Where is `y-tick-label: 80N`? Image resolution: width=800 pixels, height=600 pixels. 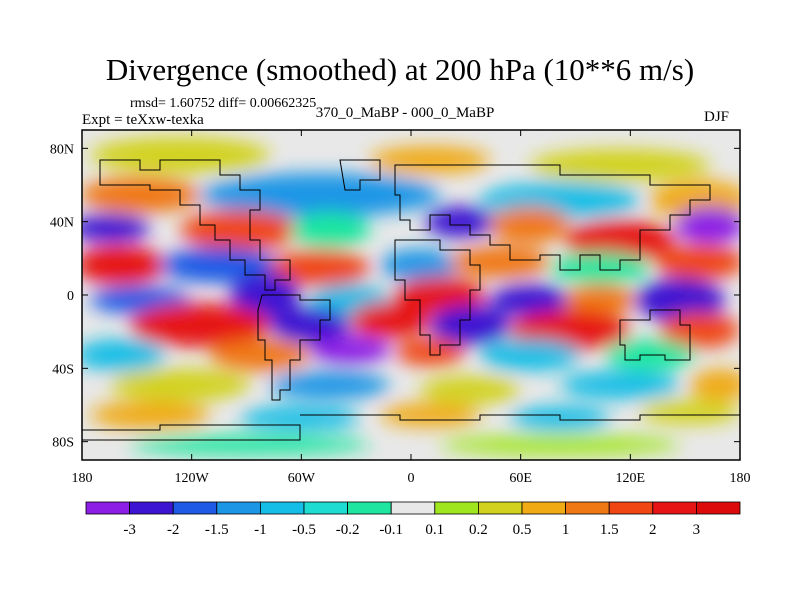 y-tick-label: 80N is located at coordinates (62, 149).